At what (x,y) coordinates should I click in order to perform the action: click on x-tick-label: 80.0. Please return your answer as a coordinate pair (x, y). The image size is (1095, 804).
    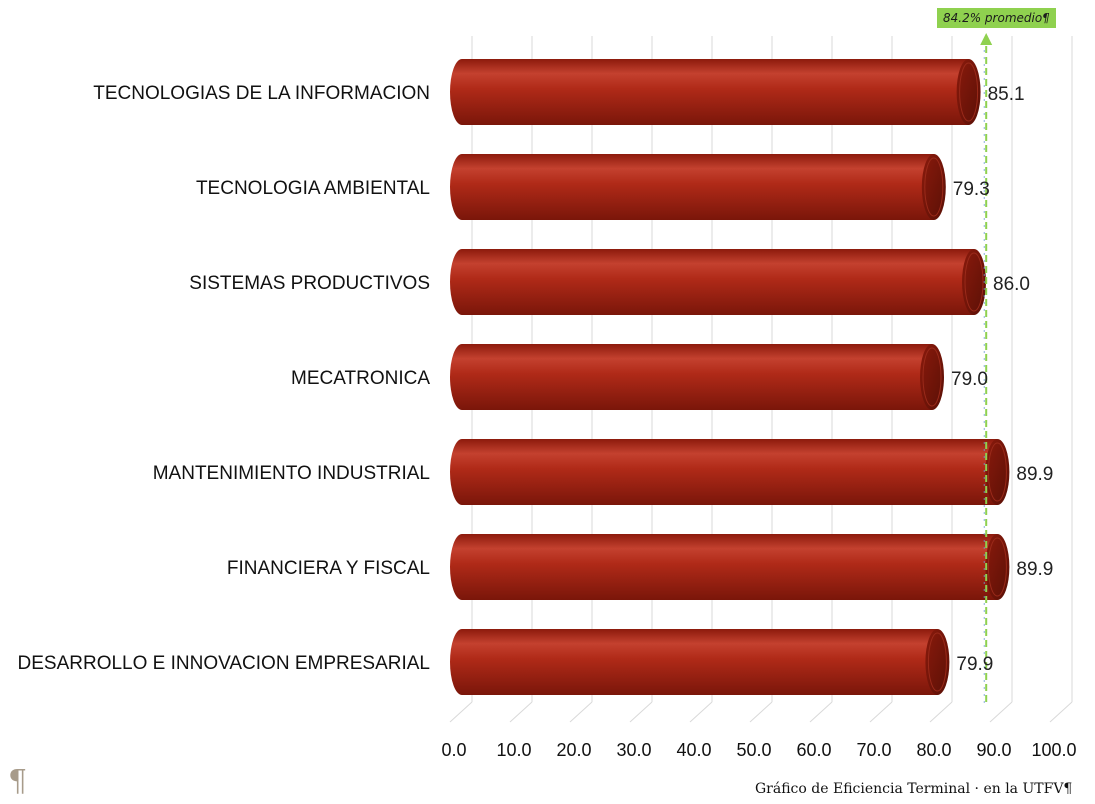
    Looking at the image, I should click on (933, 750).